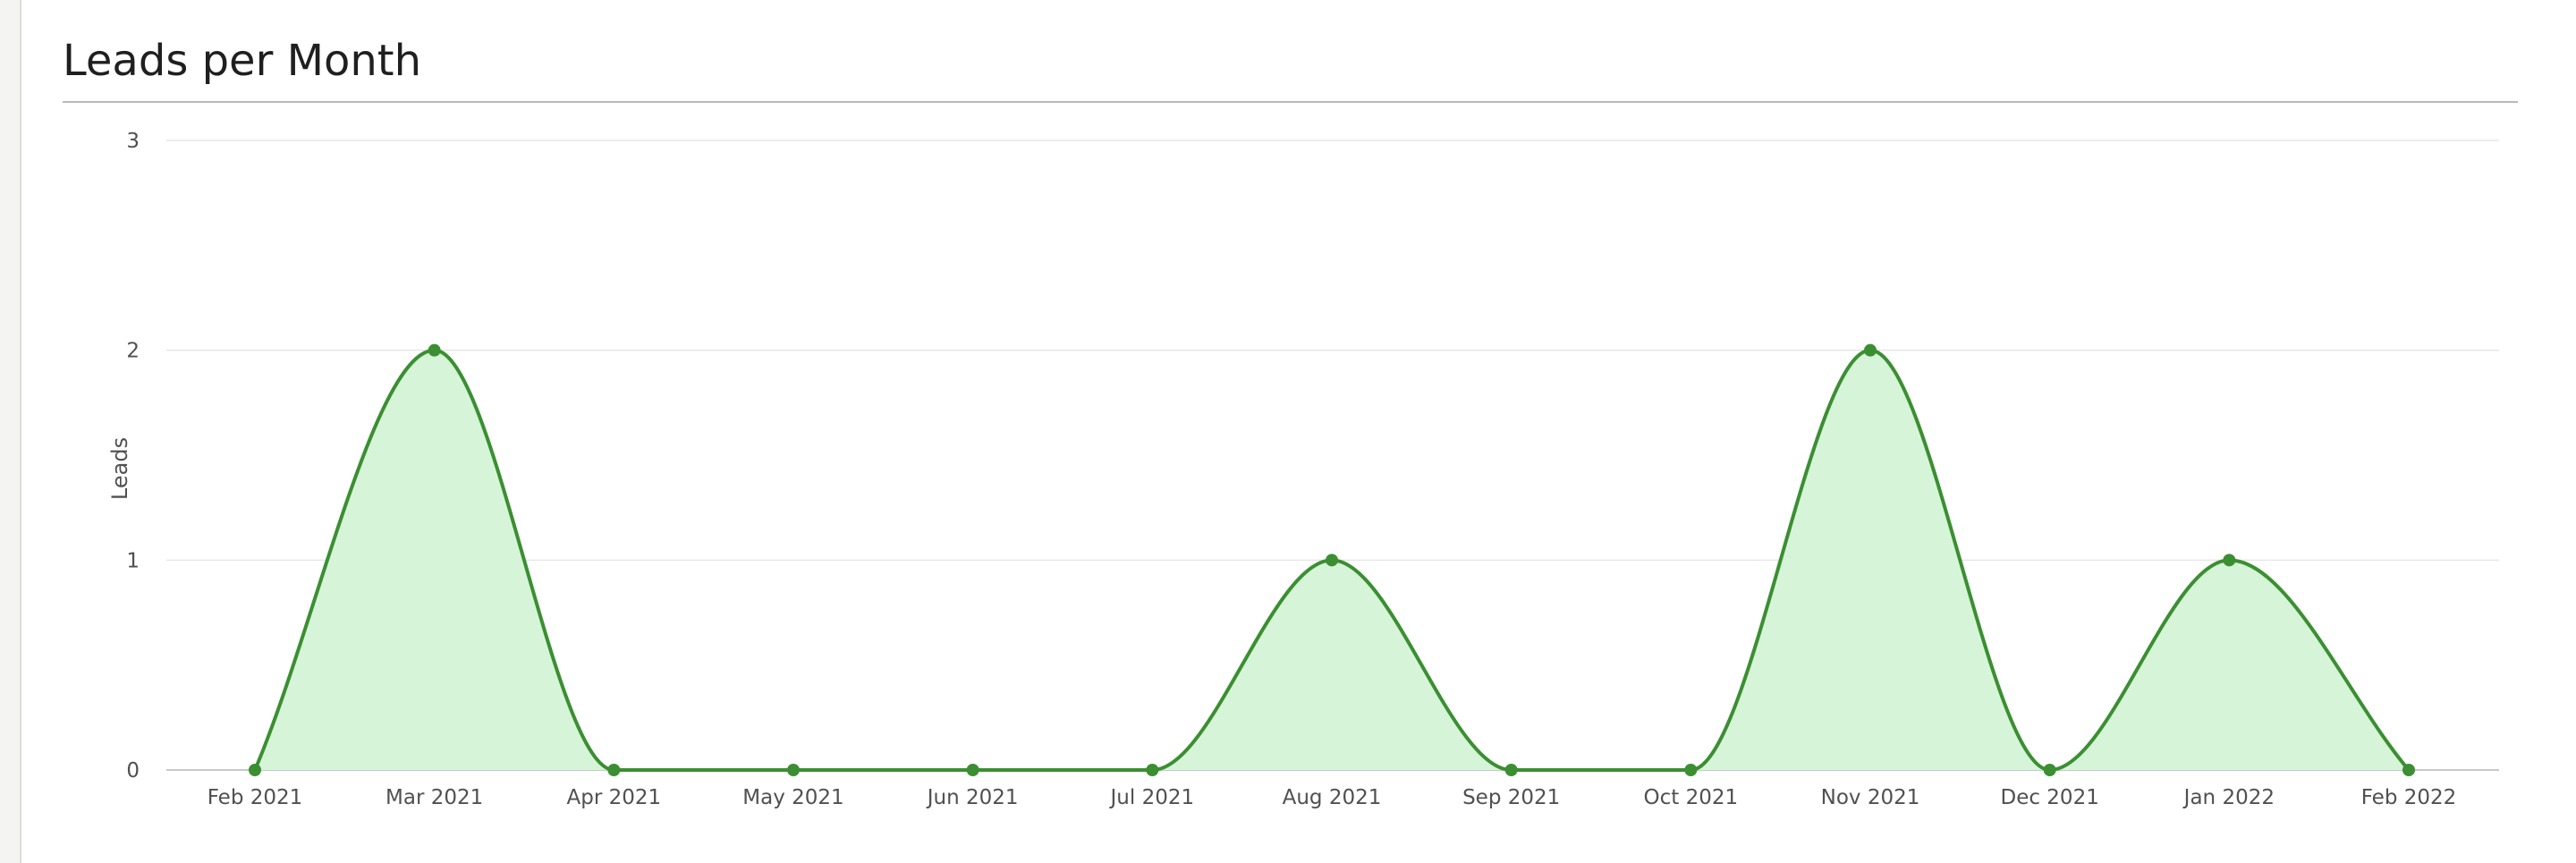 This screenshot has width=2576, height=863. What do you see at coordinates (1511, 797) in the screenshot?
I see `x-tick-label: Sep 2021` at bounding box center [1511, 797].